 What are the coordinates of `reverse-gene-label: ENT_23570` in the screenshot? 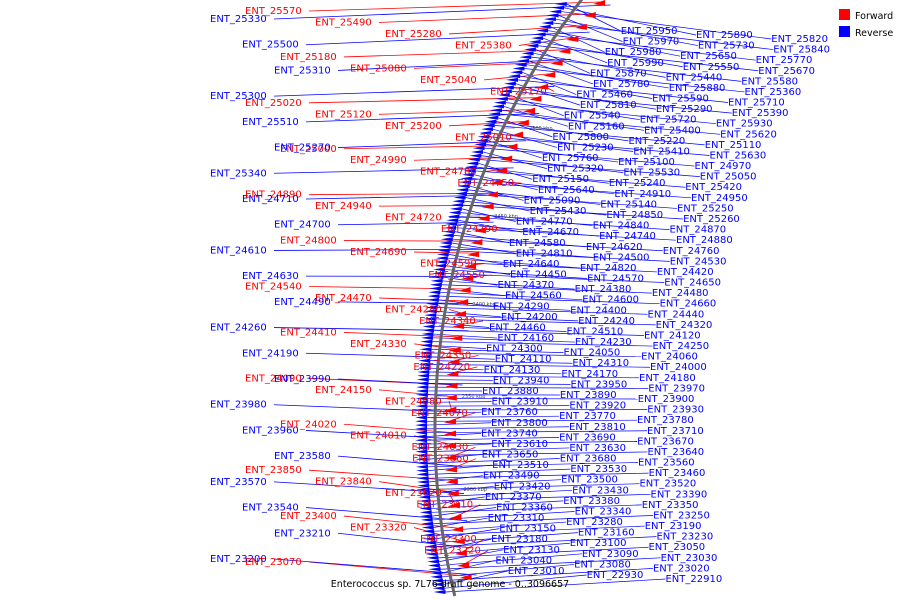 It's located at (238, 482).